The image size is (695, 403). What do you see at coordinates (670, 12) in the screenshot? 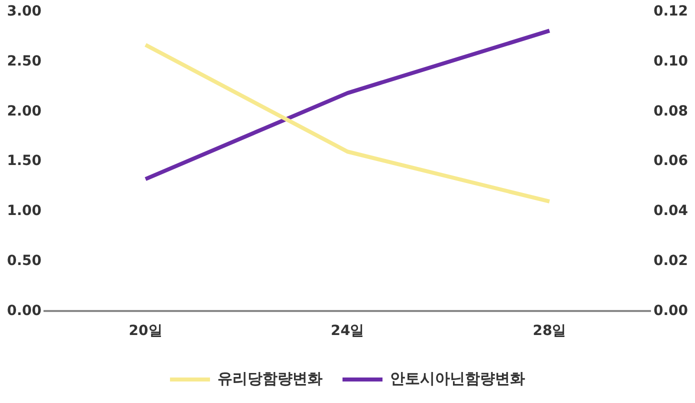
I see `y2-tick-label: 0.12` at bounding box center [670, 12].